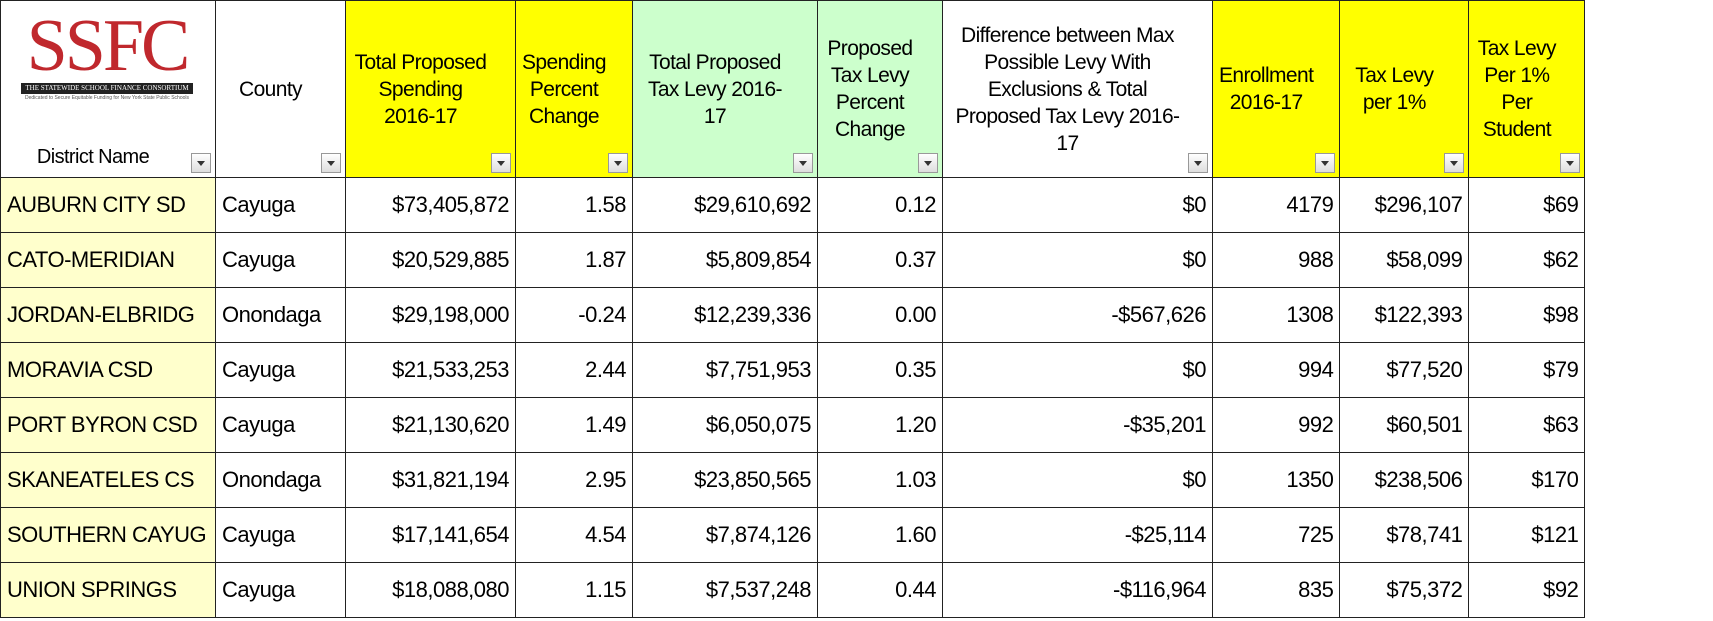 This screenshot has width=1713, height=621. What do you see at coordinates (574, 315) in the screenshot?
I see `table-cell: -0.24` at bounding box center [574, 315].